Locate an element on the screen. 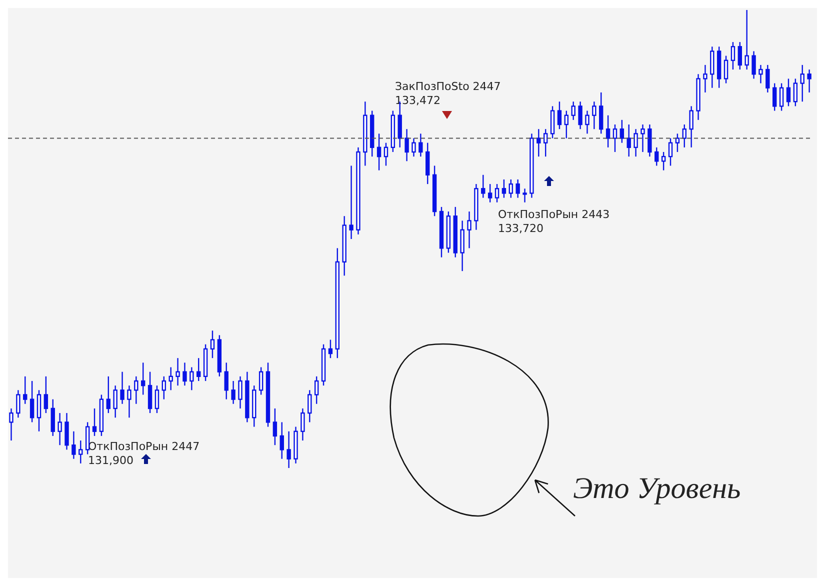 Image resolution: width=825 pixels, height=586 pixels. text: Это Уровень is located at coordinates (657, 488).